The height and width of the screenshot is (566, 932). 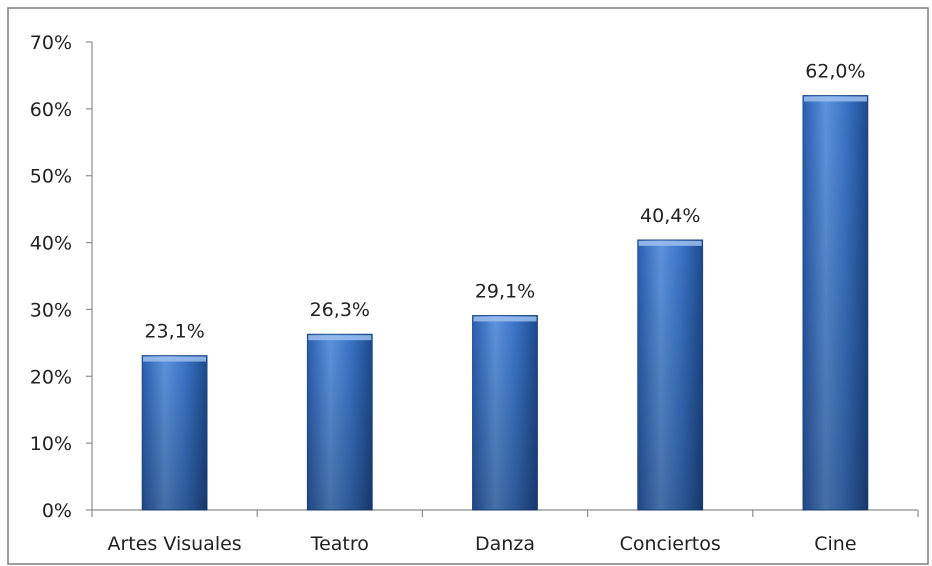 I want to click on data-label: 26,3%, so click(x=340, y=310).